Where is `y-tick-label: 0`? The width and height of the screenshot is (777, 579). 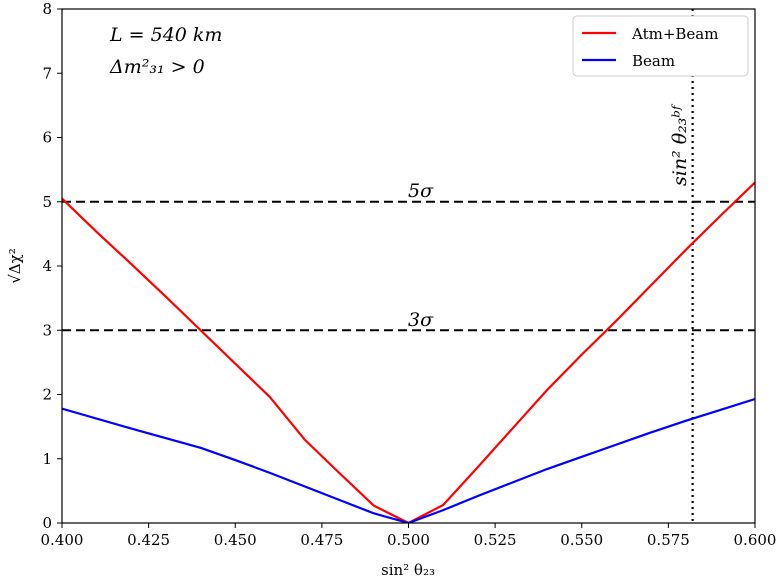 y-tick-label: 0 is located at coordinates (47, 523).